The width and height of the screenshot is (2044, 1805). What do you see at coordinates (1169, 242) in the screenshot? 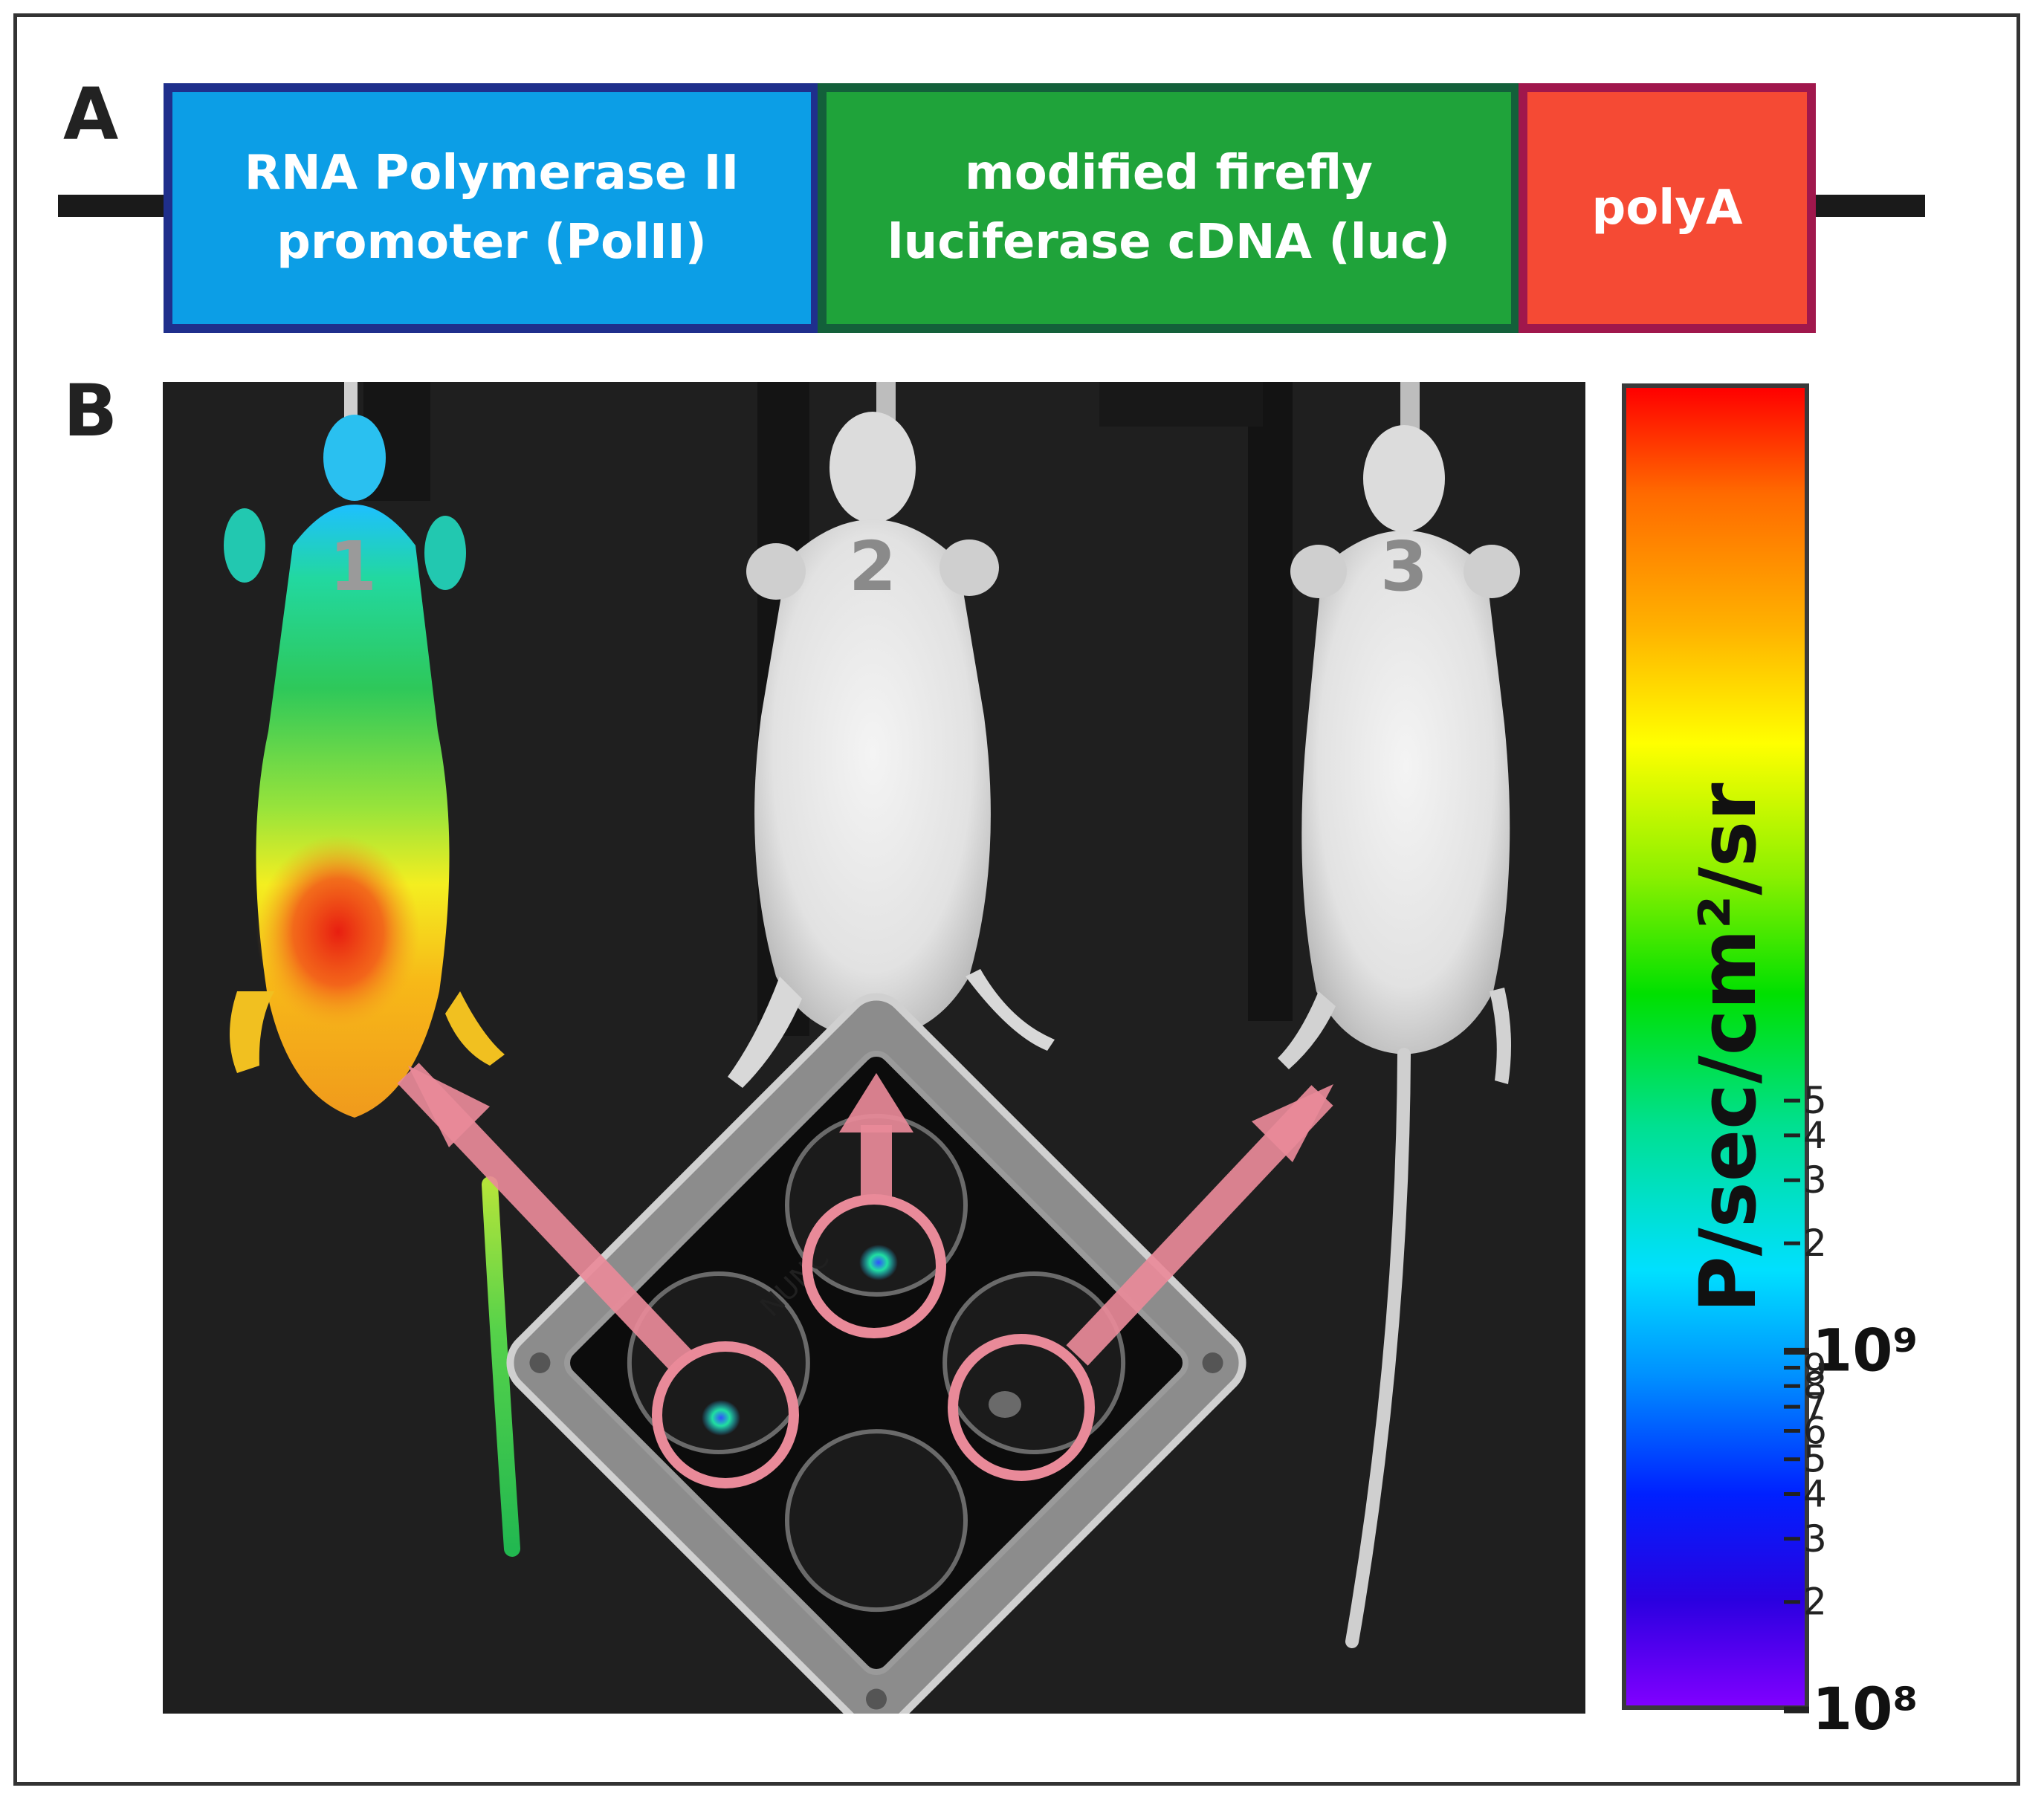
I see `luciferase-label-line2: luciferase cDNA (luc)` at bounding box center [1169, 242].